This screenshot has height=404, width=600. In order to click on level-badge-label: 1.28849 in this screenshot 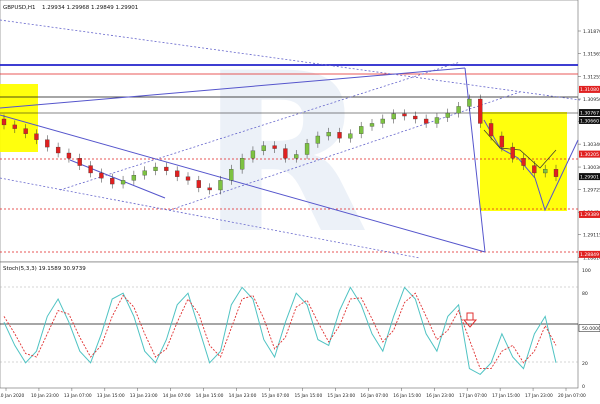, I will do `click(589, 255)`.